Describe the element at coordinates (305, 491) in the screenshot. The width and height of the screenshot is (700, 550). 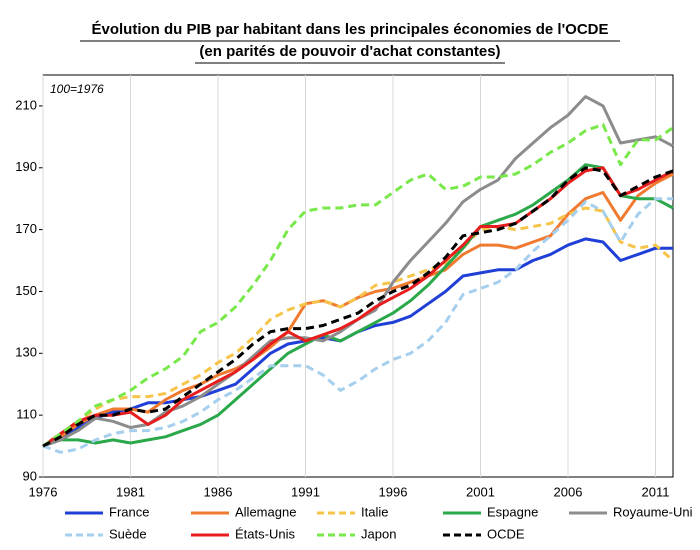
I see `x-tick-label: 1991` at that location.